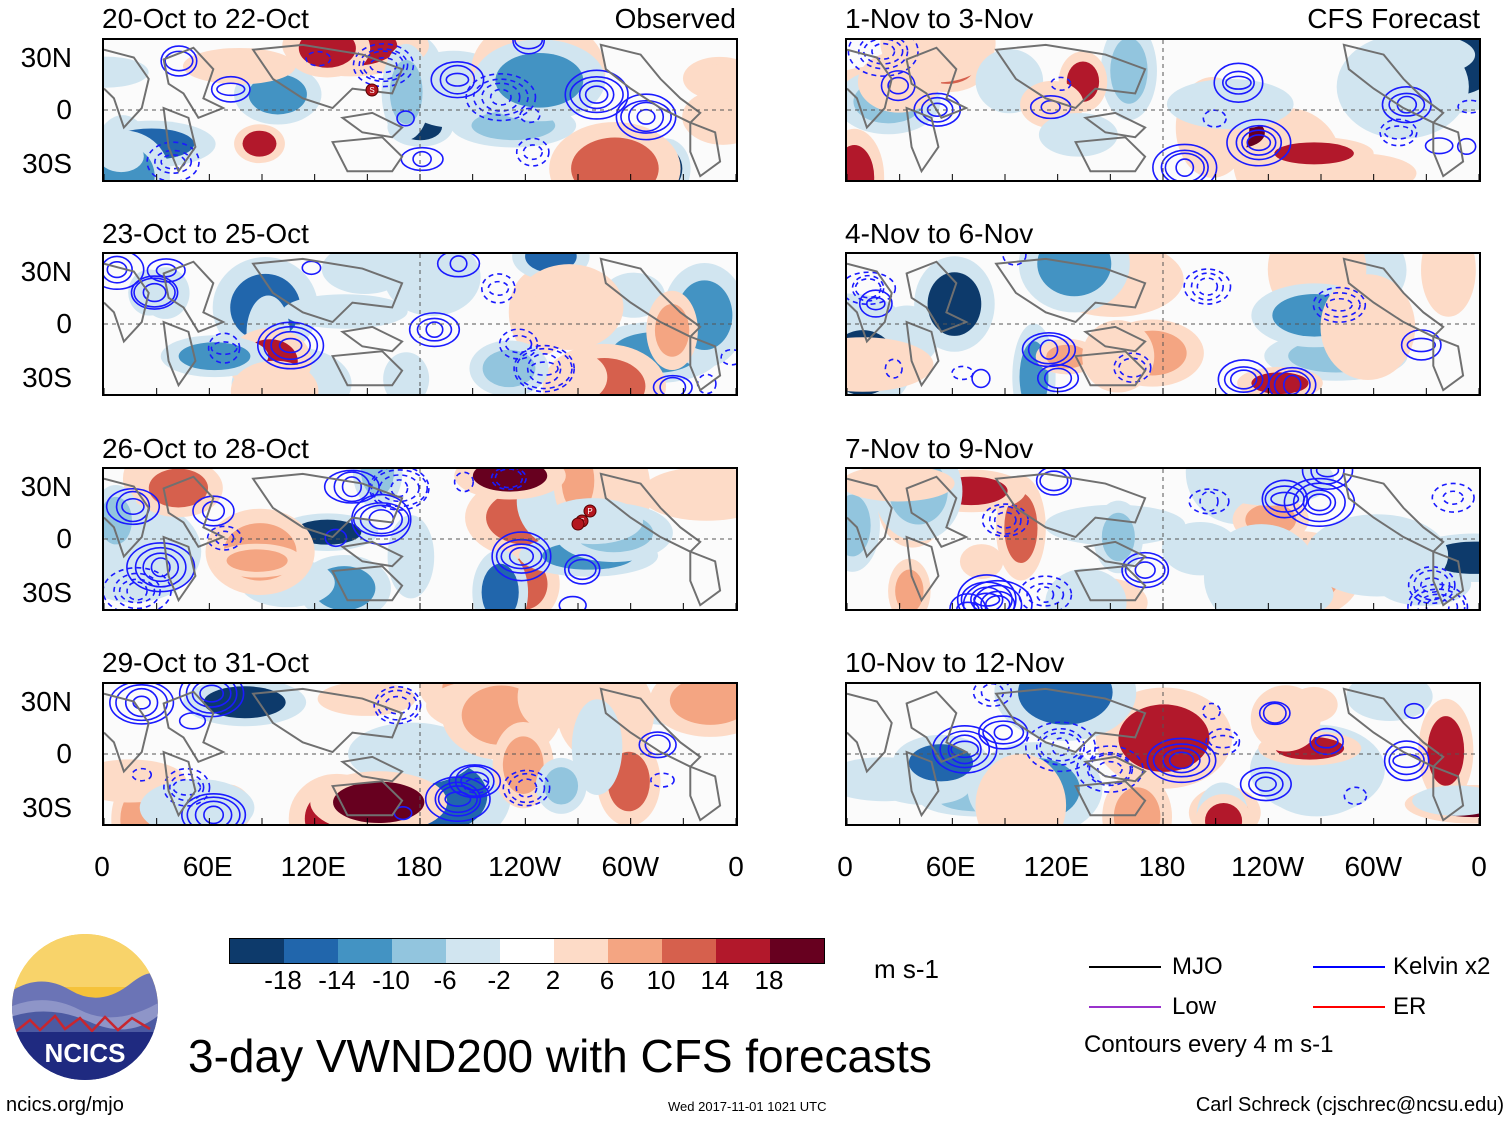 The image size is (1510, 1121). I want to click on longitude-label: 60E, so click(950, 866).